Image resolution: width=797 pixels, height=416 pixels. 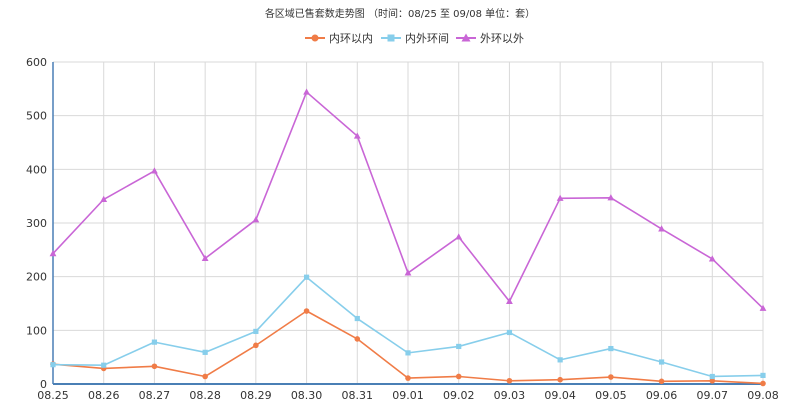 I want to click on y-tick-label: 300, so click(x=36, y=223).